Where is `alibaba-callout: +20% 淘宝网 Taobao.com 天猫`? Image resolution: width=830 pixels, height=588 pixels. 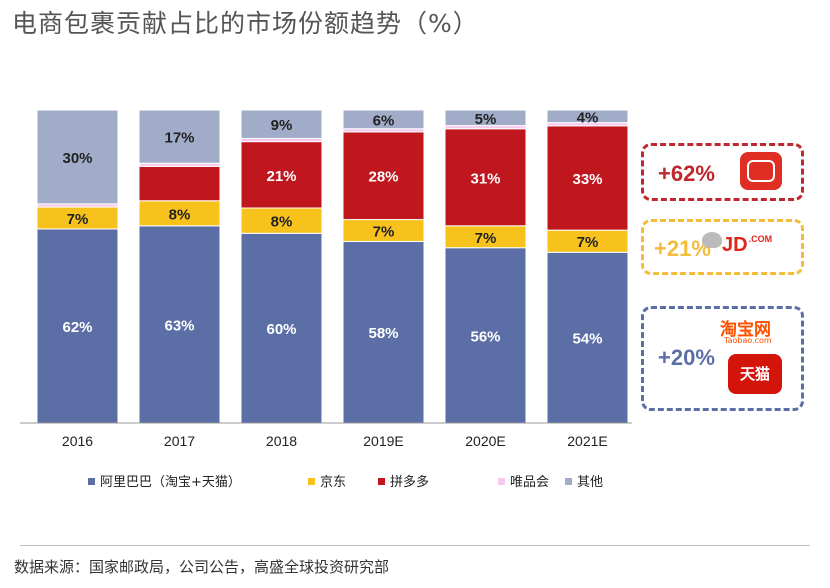
alibaba-callout: +20% 淘宝网 Taobao.com 天猫 is located at coordinates (722, 358).